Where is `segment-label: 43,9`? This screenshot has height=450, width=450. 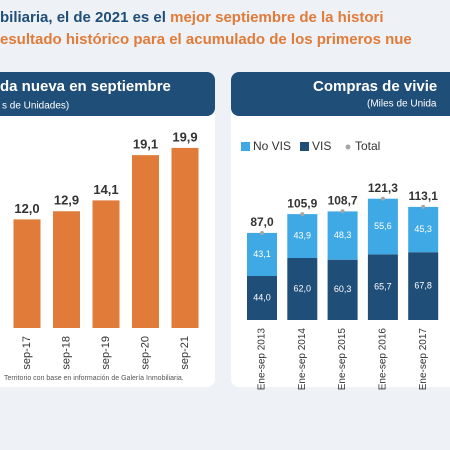
segment-label: 43,9 is located at coordinates (303, 235).